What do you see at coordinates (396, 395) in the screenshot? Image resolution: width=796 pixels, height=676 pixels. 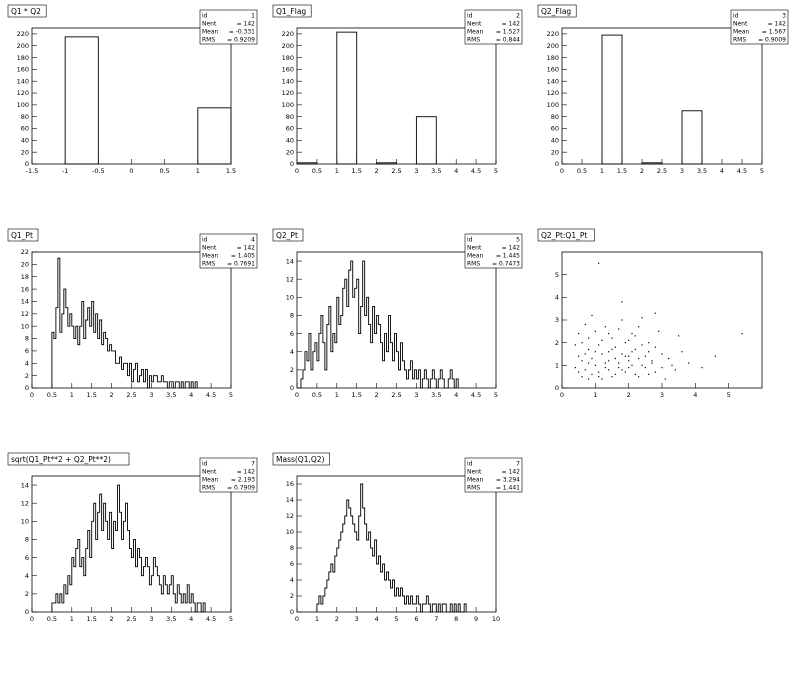 I see `x-tick-label: 2.5` at bounding box center [396, 395].